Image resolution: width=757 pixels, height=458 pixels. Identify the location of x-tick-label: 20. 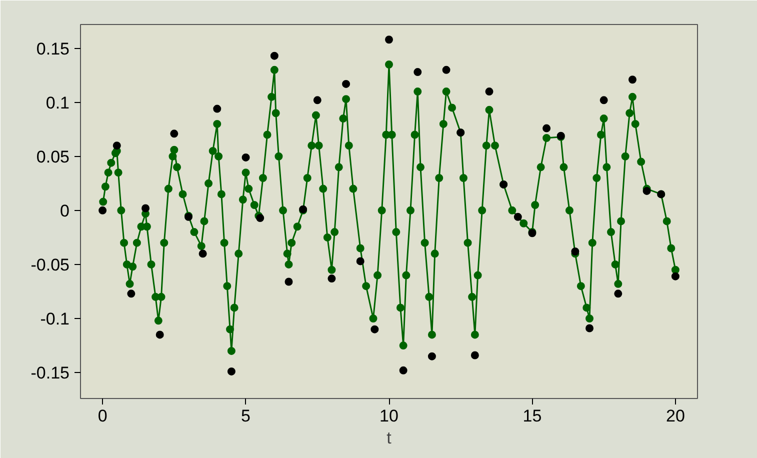
(675, 416).